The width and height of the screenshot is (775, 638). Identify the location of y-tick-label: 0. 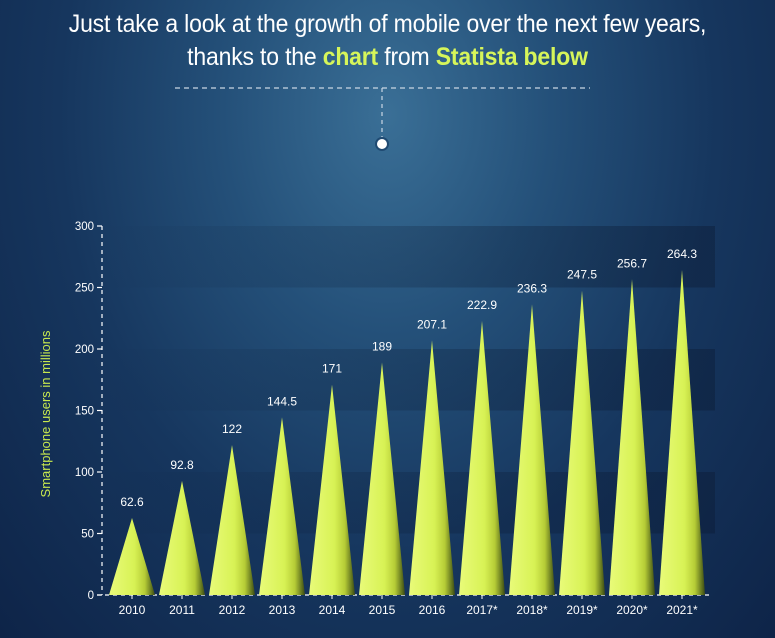
(91, 596).